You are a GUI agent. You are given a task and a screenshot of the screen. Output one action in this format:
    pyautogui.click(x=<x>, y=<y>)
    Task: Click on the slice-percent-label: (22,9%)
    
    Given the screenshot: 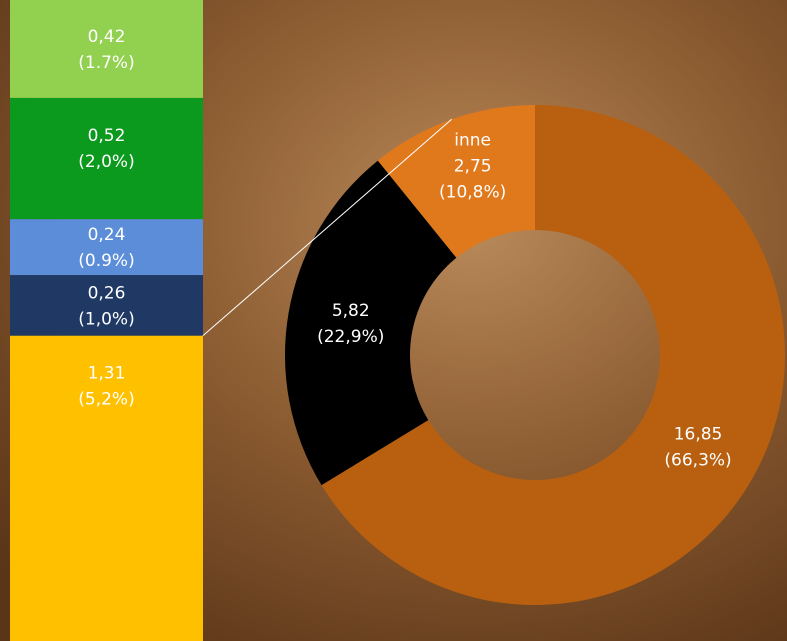 What is the action you would take?
    pyautogui.click(x=350, y=337)
    